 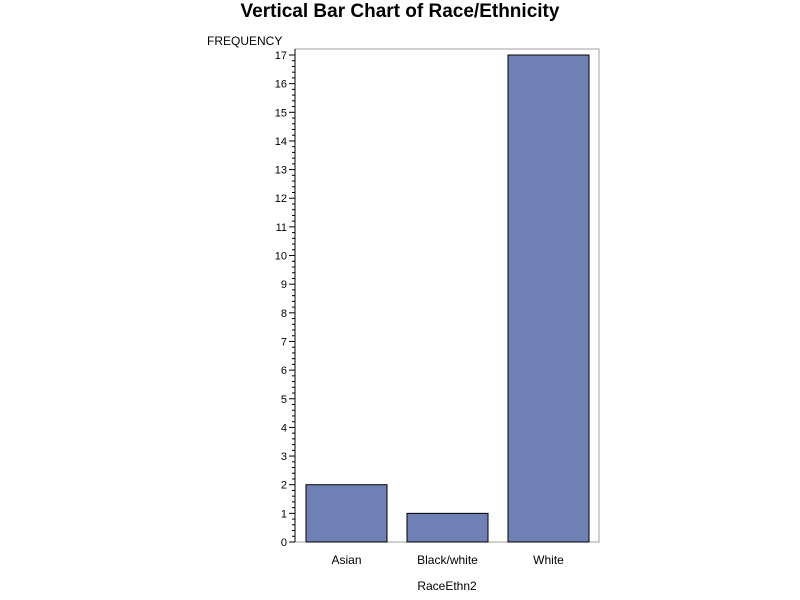 I want to click on bar-white, so click(x=548, y=298).